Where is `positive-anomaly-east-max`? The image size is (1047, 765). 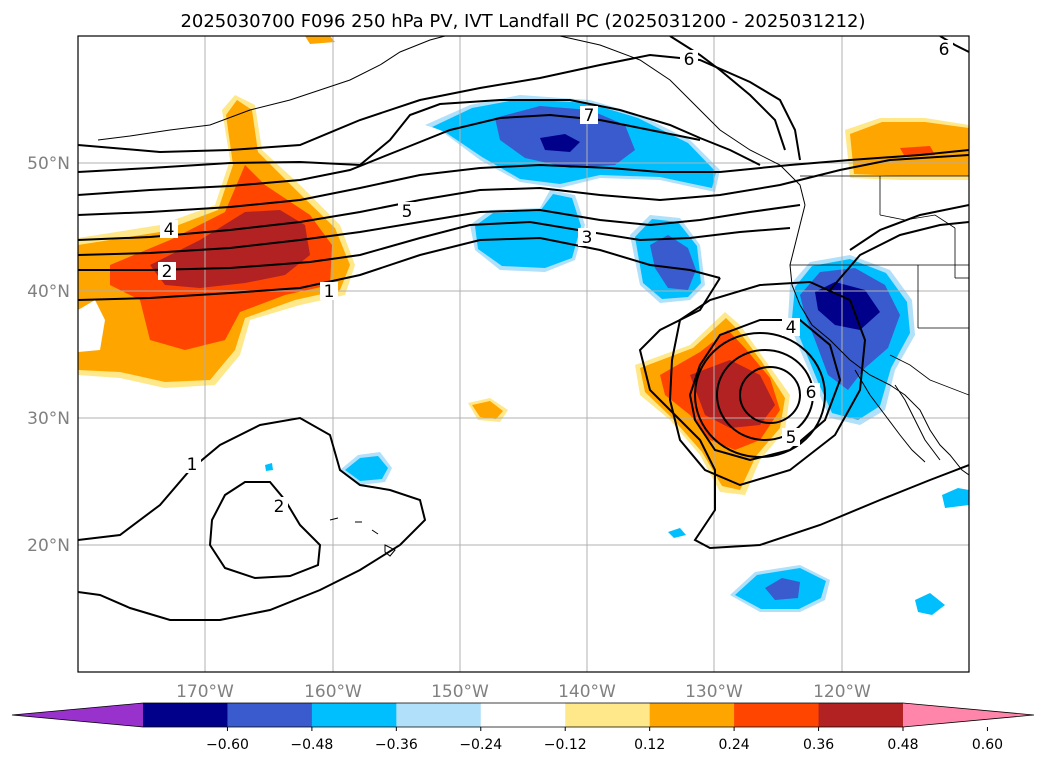 positive-anomaly-east-max is located at coordinates (732, 394).